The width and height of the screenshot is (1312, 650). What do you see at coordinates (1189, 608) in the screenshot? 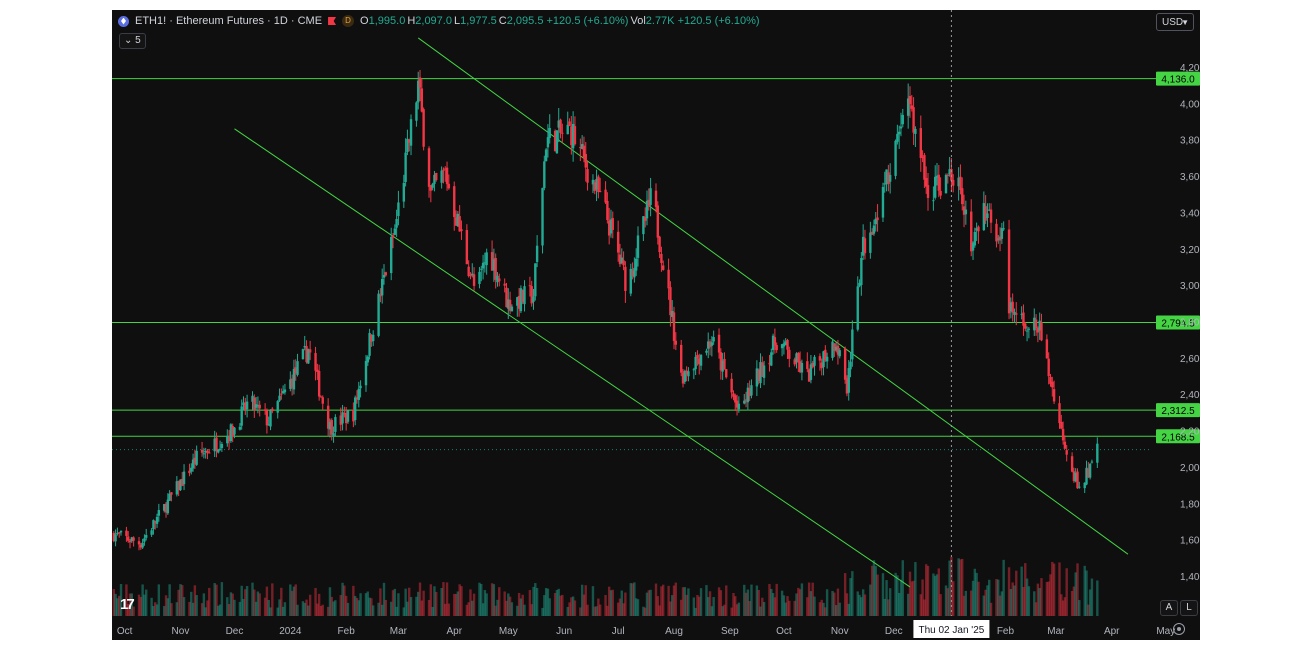
I see `log-scale-button: L` at bounding box center [1189, 608].